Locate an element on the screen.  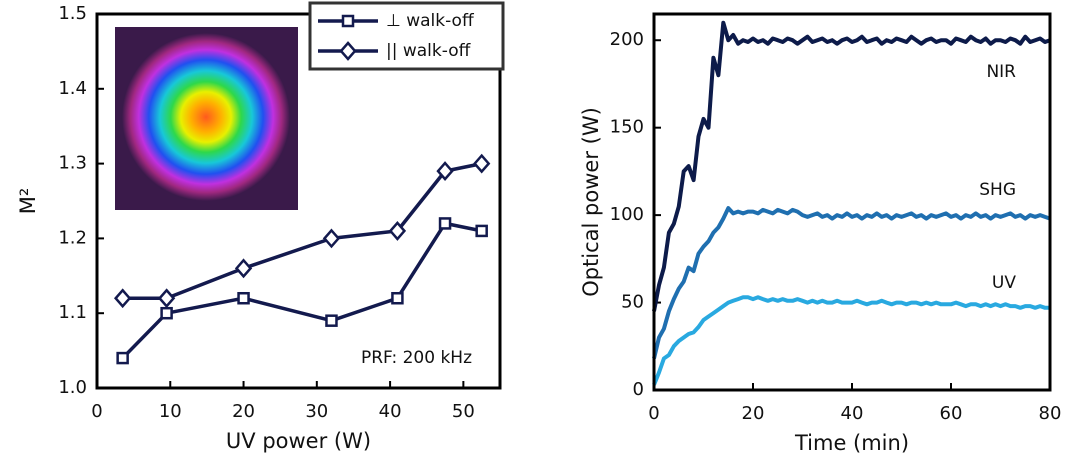
y-axis-label: M² is located at coordinates (28, 201).